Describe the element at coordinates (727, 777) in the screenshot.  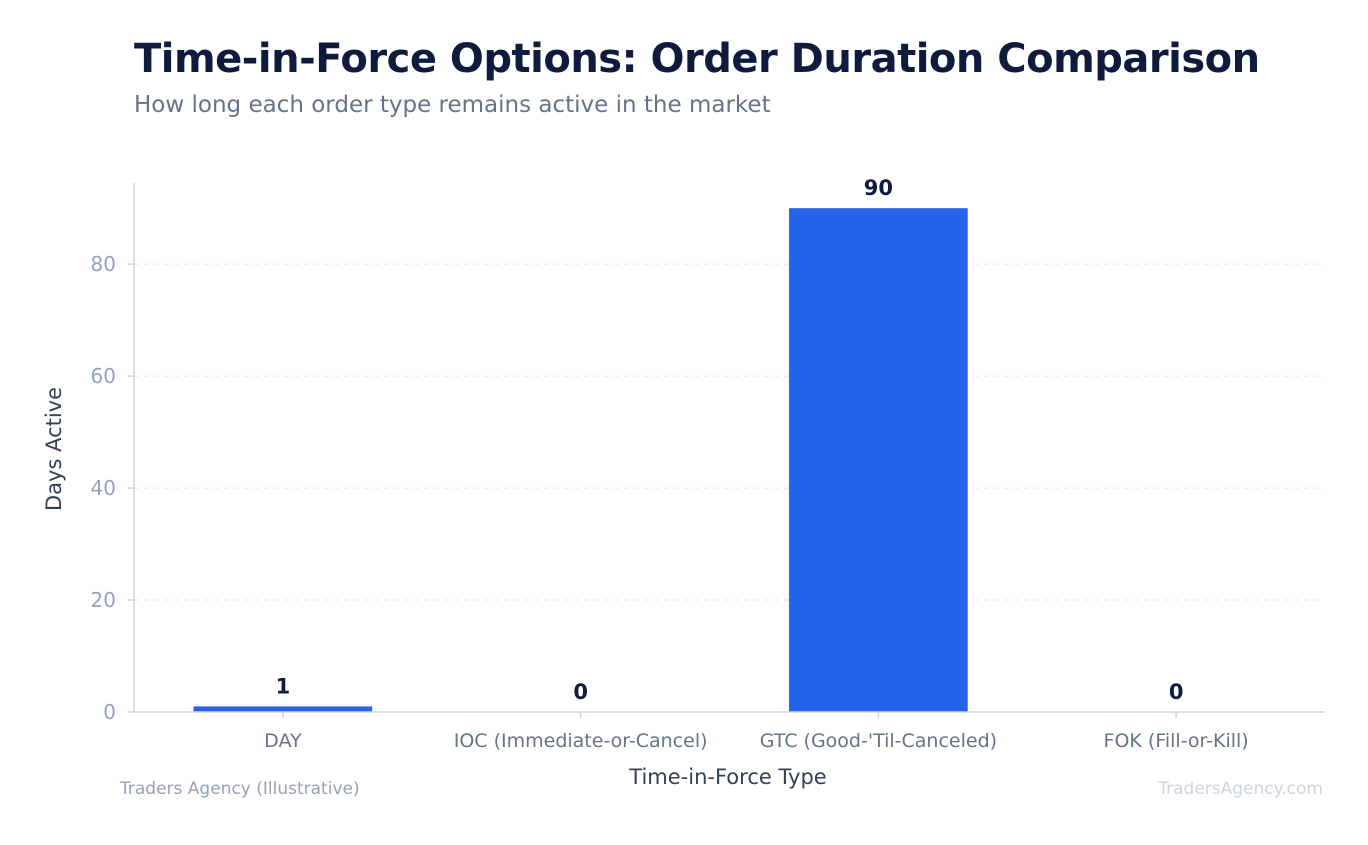
I see `x-axis-label: Time-in-Force Type` at that location.